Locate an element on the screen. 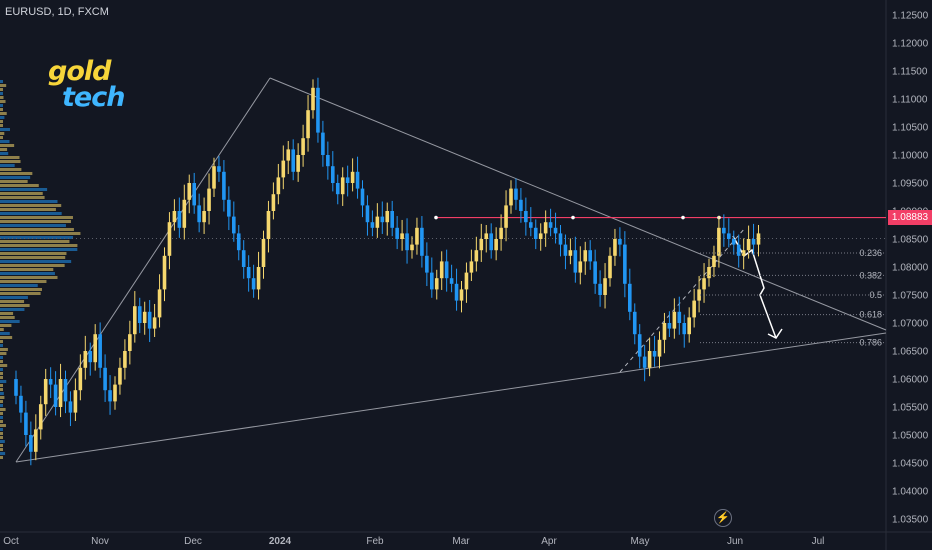  price-tick-label: 1.08000 is located at coordinates (910, 268).